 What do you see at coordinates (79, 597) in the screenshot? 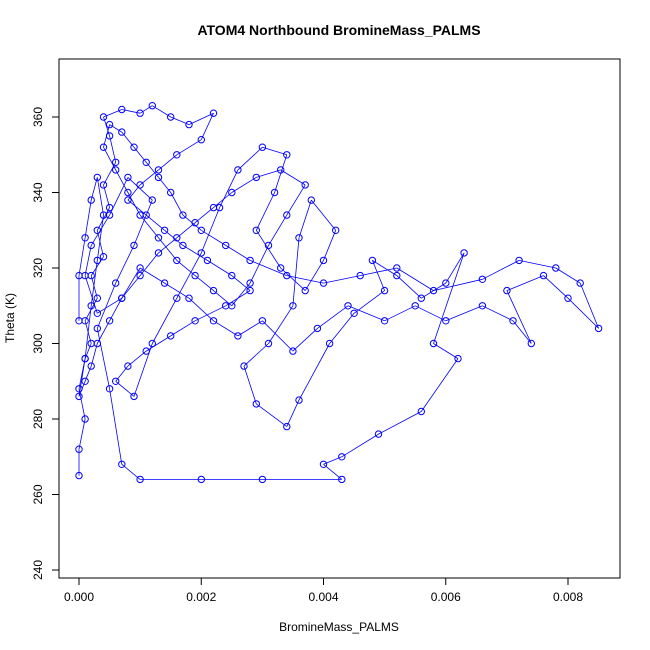
I see `x-tick-label: 0.000` at bounding box center [79, 597].